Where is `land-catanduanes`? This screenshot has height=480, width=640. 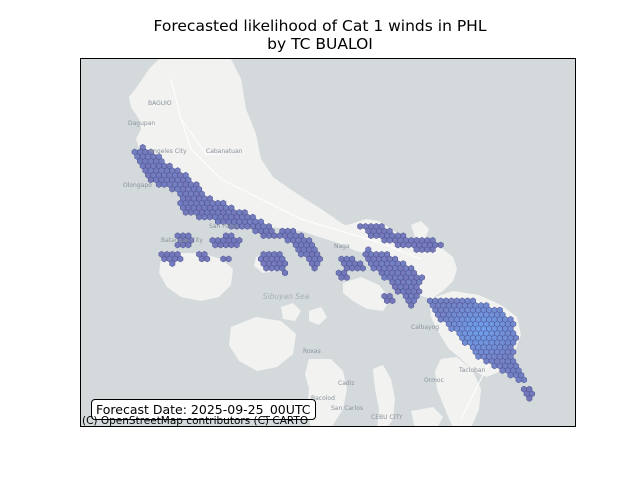 land-catanduanes is located at coordinates (420, 230).